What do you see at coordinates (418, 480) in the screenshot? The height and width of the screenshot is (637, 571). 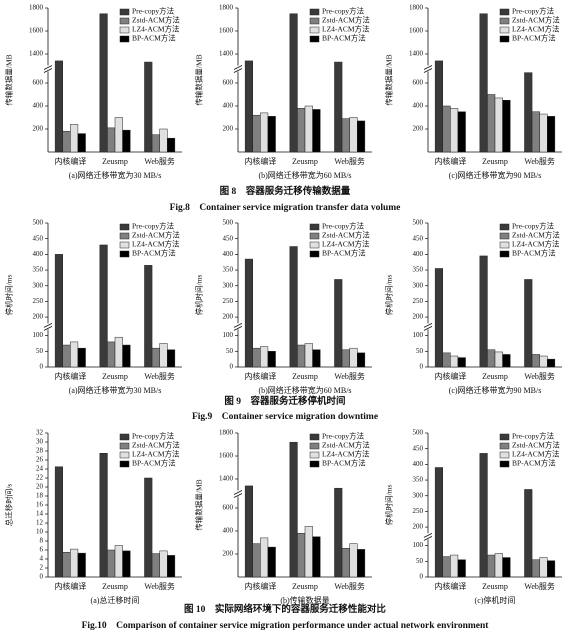 I see `y-tick-label: 350` at bounding box center [418, 480].